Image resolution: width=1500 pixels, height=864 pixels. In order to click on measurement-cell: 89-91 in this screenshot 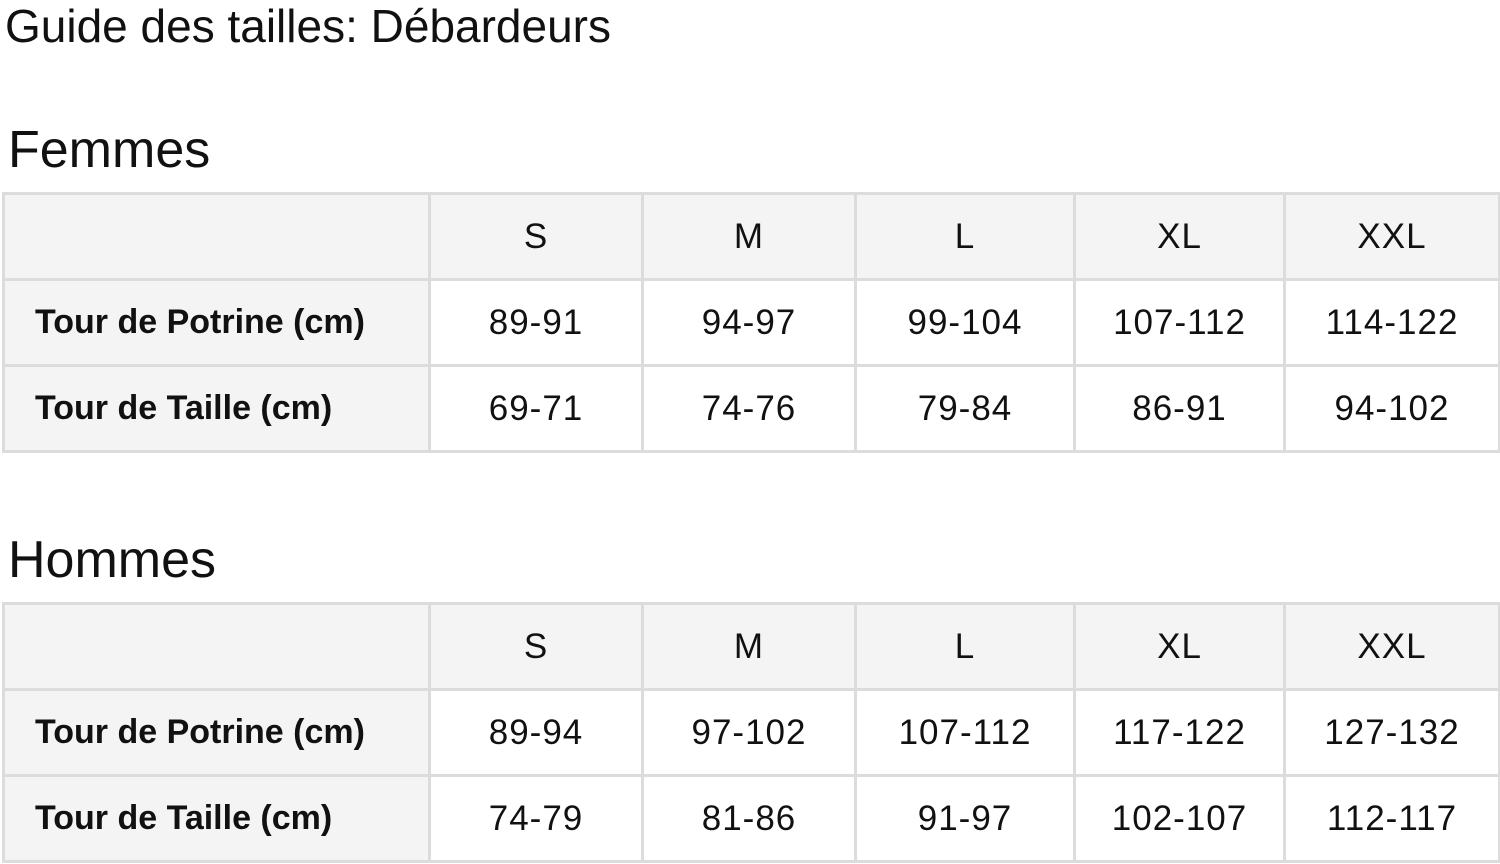, I will do `click(536, 322)`.